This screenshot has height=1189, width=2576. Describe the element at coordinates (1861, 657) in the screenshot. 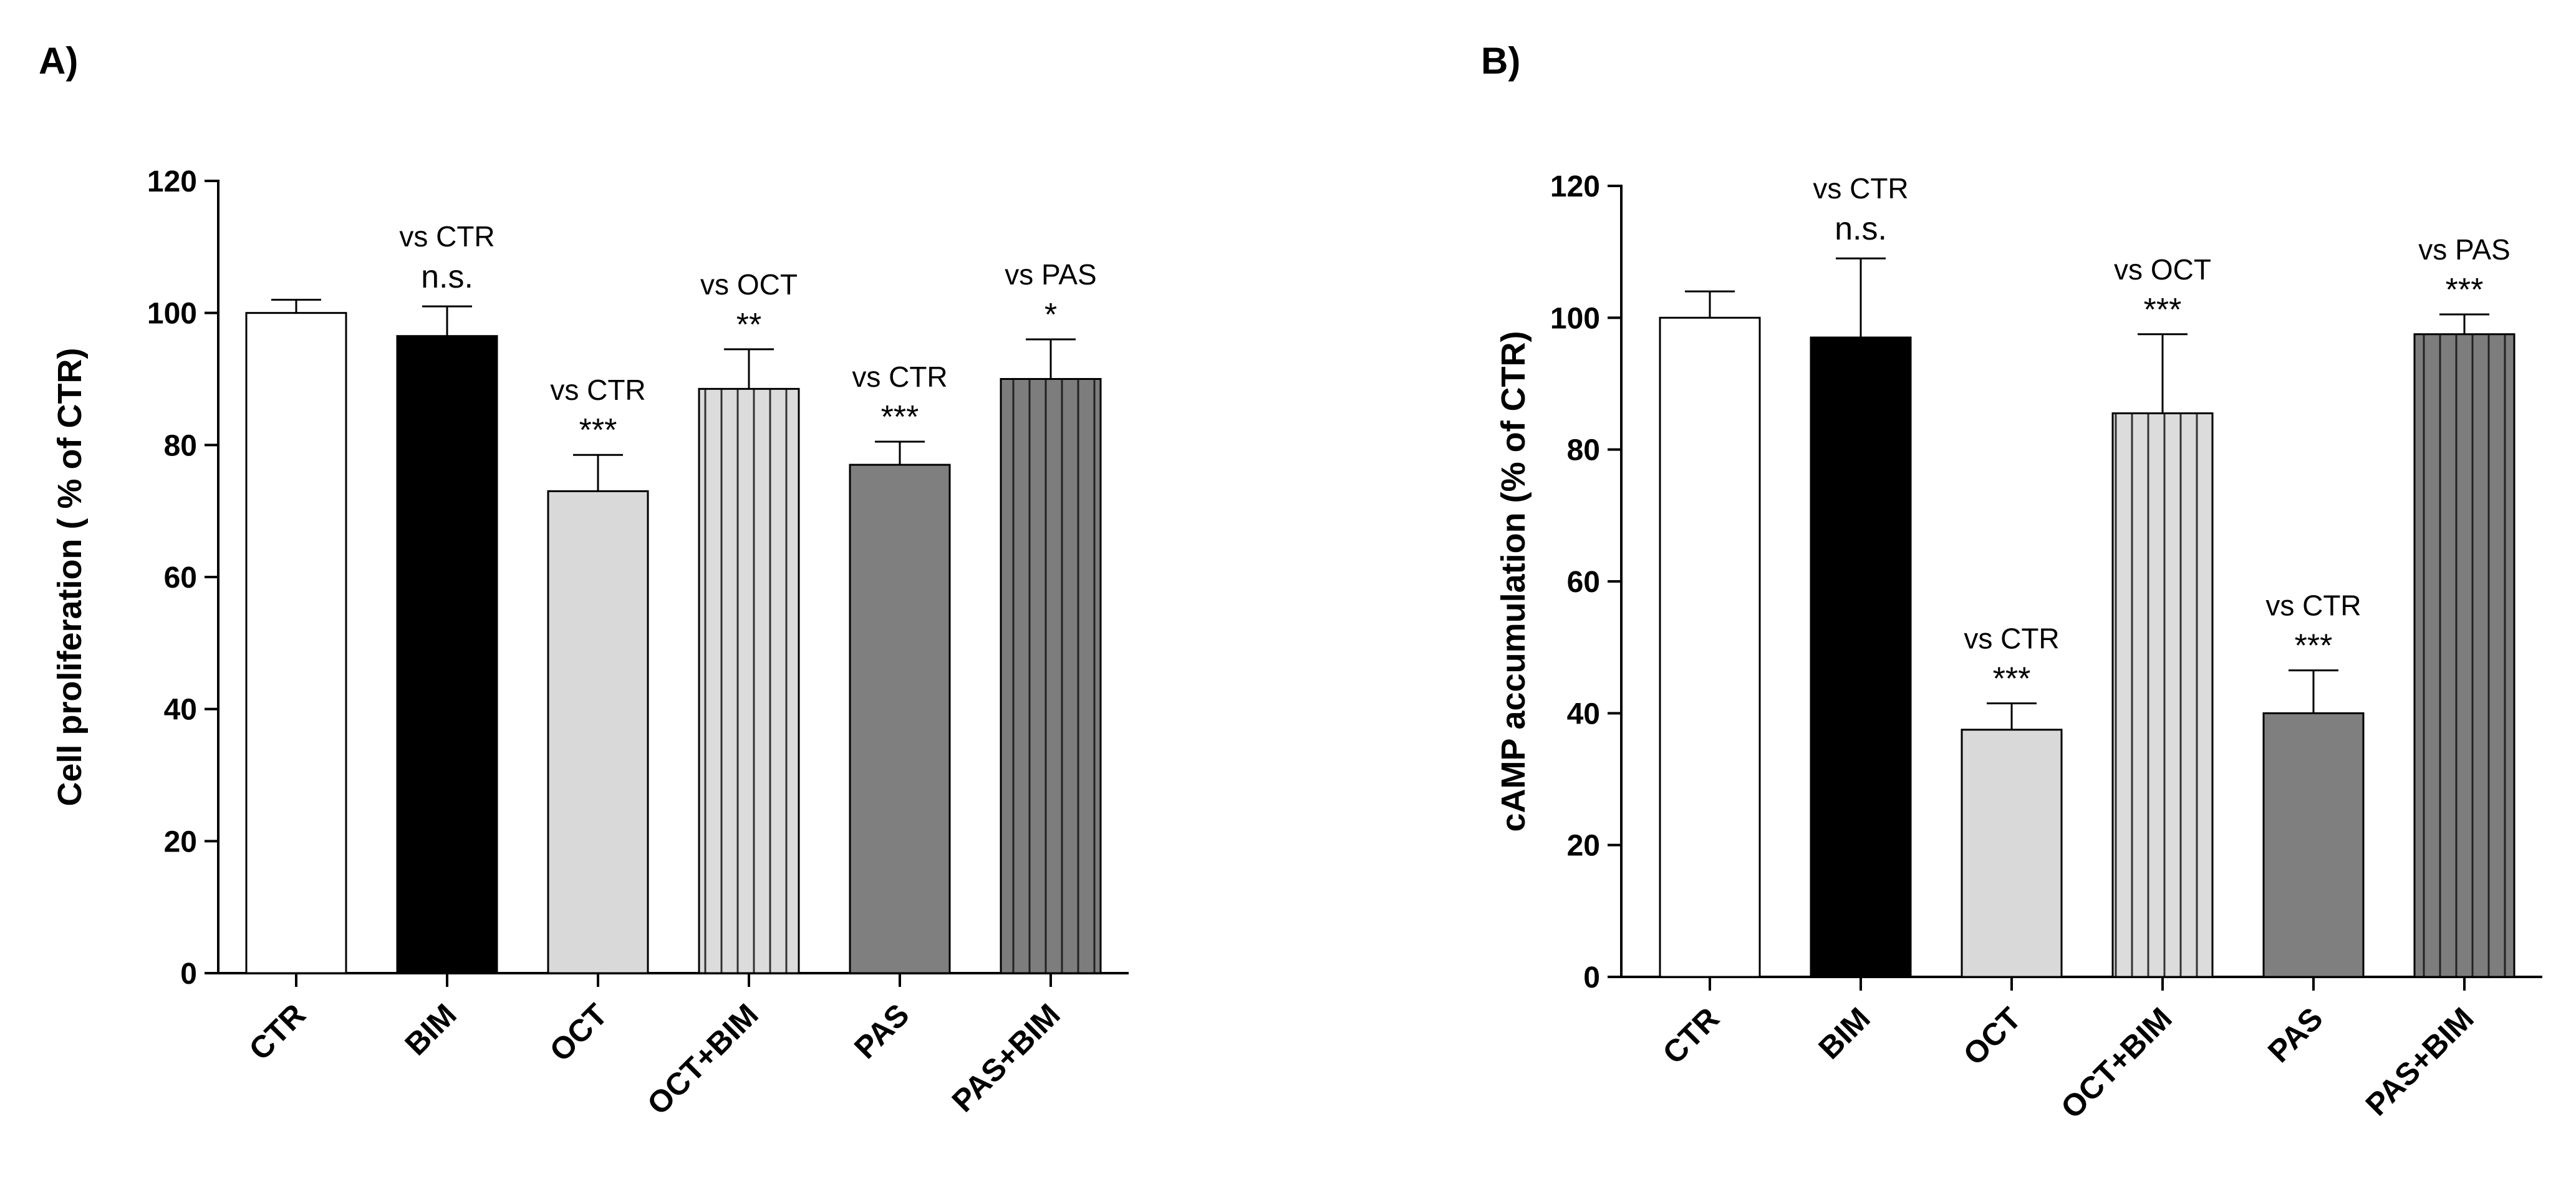

I see `panel-b-bar-bim` at that location.